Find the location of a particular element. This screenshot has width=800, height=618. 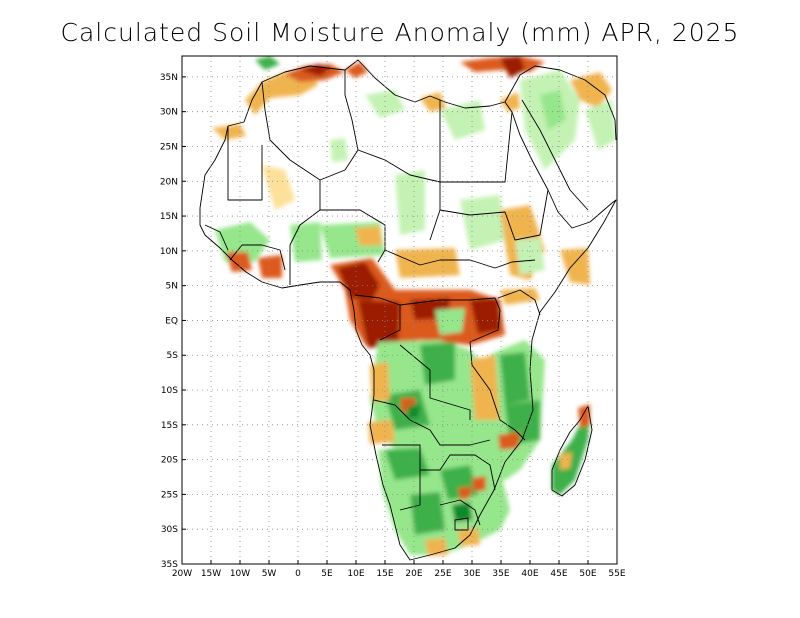

x-tick-label: 45E is located at coordinates (558, 574).